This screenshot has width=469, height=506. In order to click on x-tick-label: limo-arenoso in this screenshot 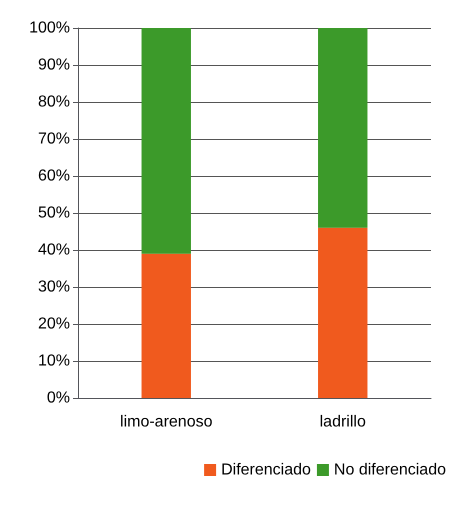, I will do `click(166, 422)`.